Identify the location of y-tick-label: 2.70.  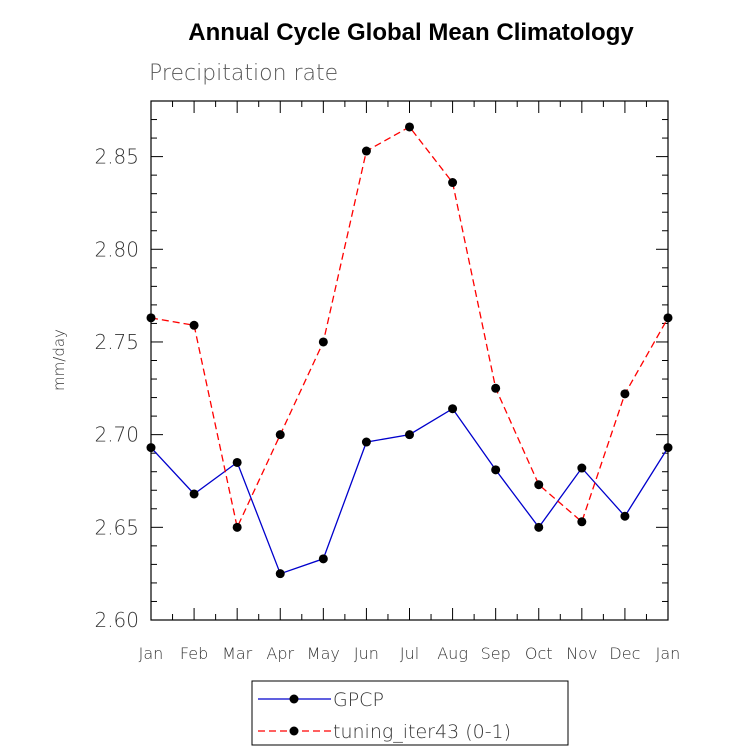
(116, 435).